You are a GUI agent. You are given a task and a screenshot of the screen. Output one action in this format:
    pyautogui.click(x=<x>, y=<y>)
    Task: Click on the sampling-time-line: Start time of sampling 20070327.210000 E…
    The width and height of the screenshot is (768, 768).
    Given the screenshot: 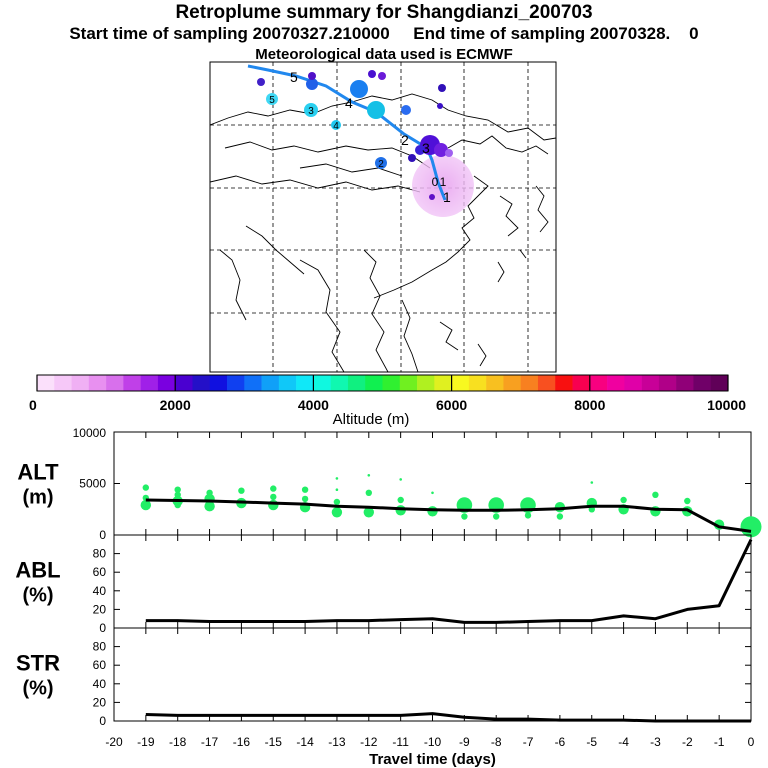 What is the action you would take?
    pyautogui.click(x=384, y=33)
    